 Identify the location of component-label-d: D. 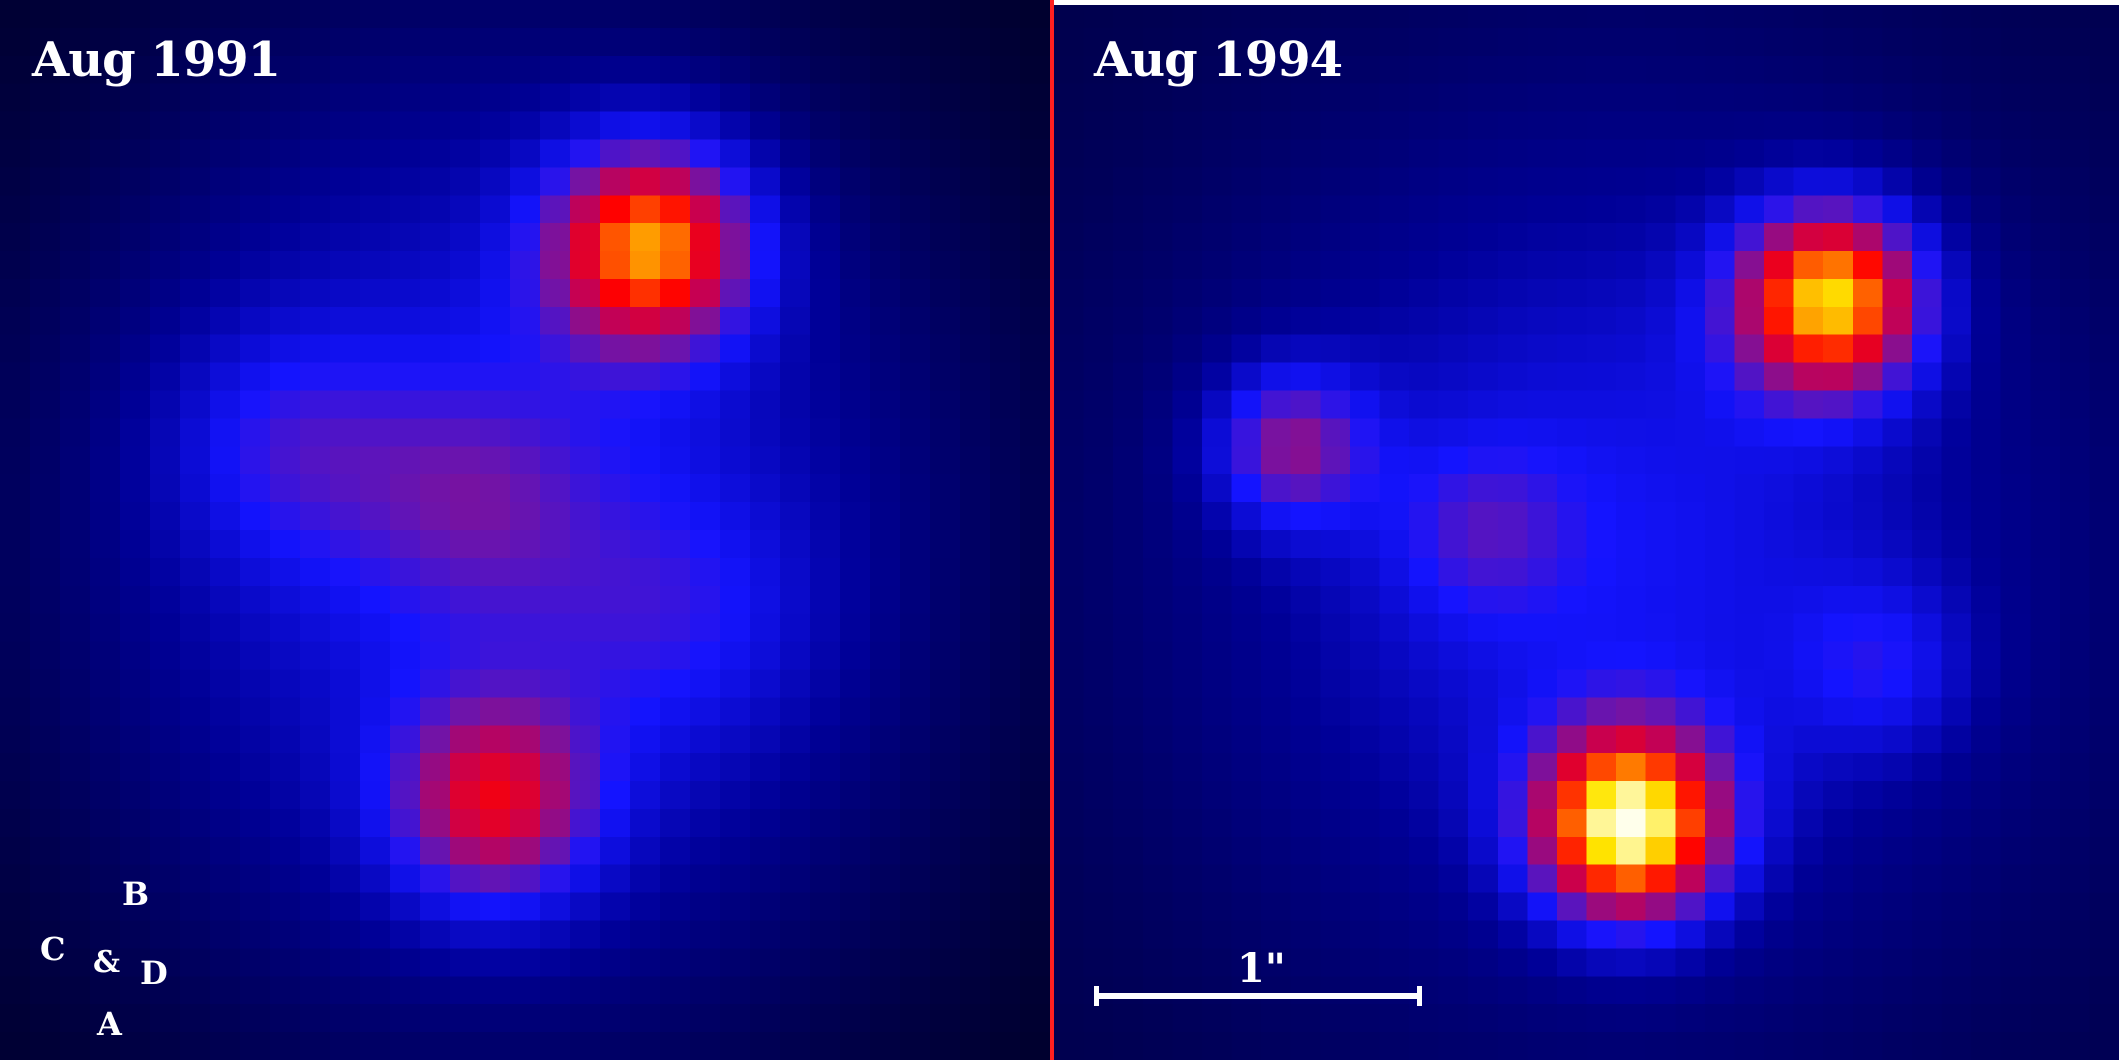
(154, 973).